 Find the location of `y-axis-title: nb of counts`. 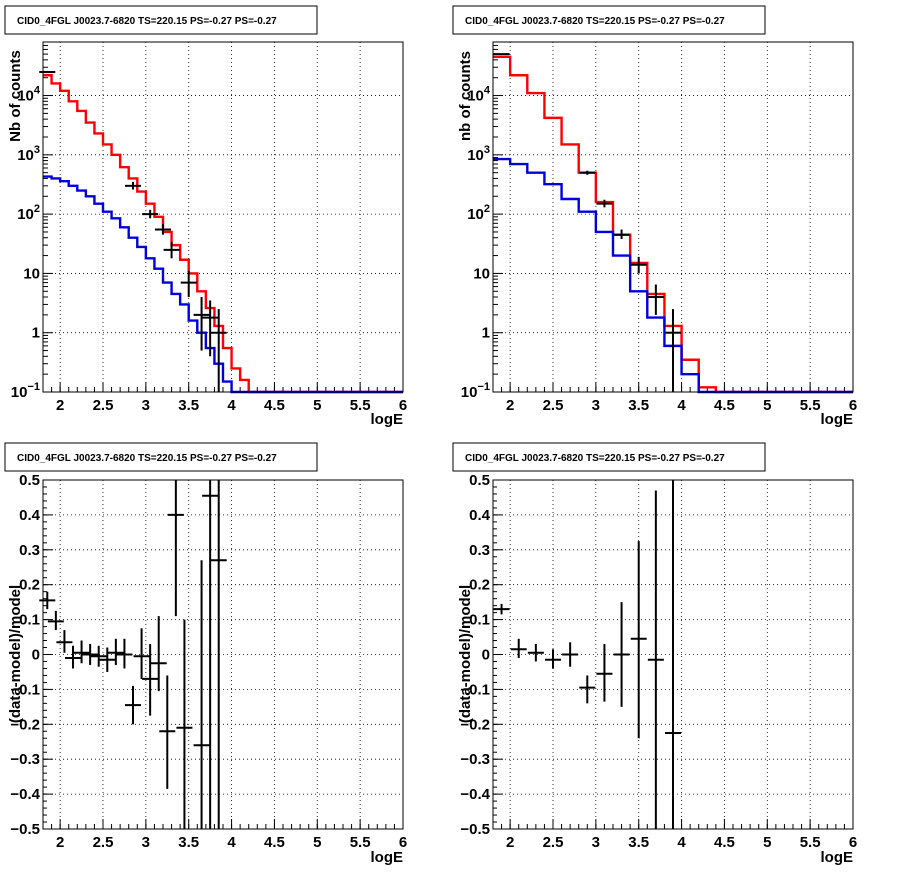

y-axis-title: nb of counts is located at coordinates (465, 96).